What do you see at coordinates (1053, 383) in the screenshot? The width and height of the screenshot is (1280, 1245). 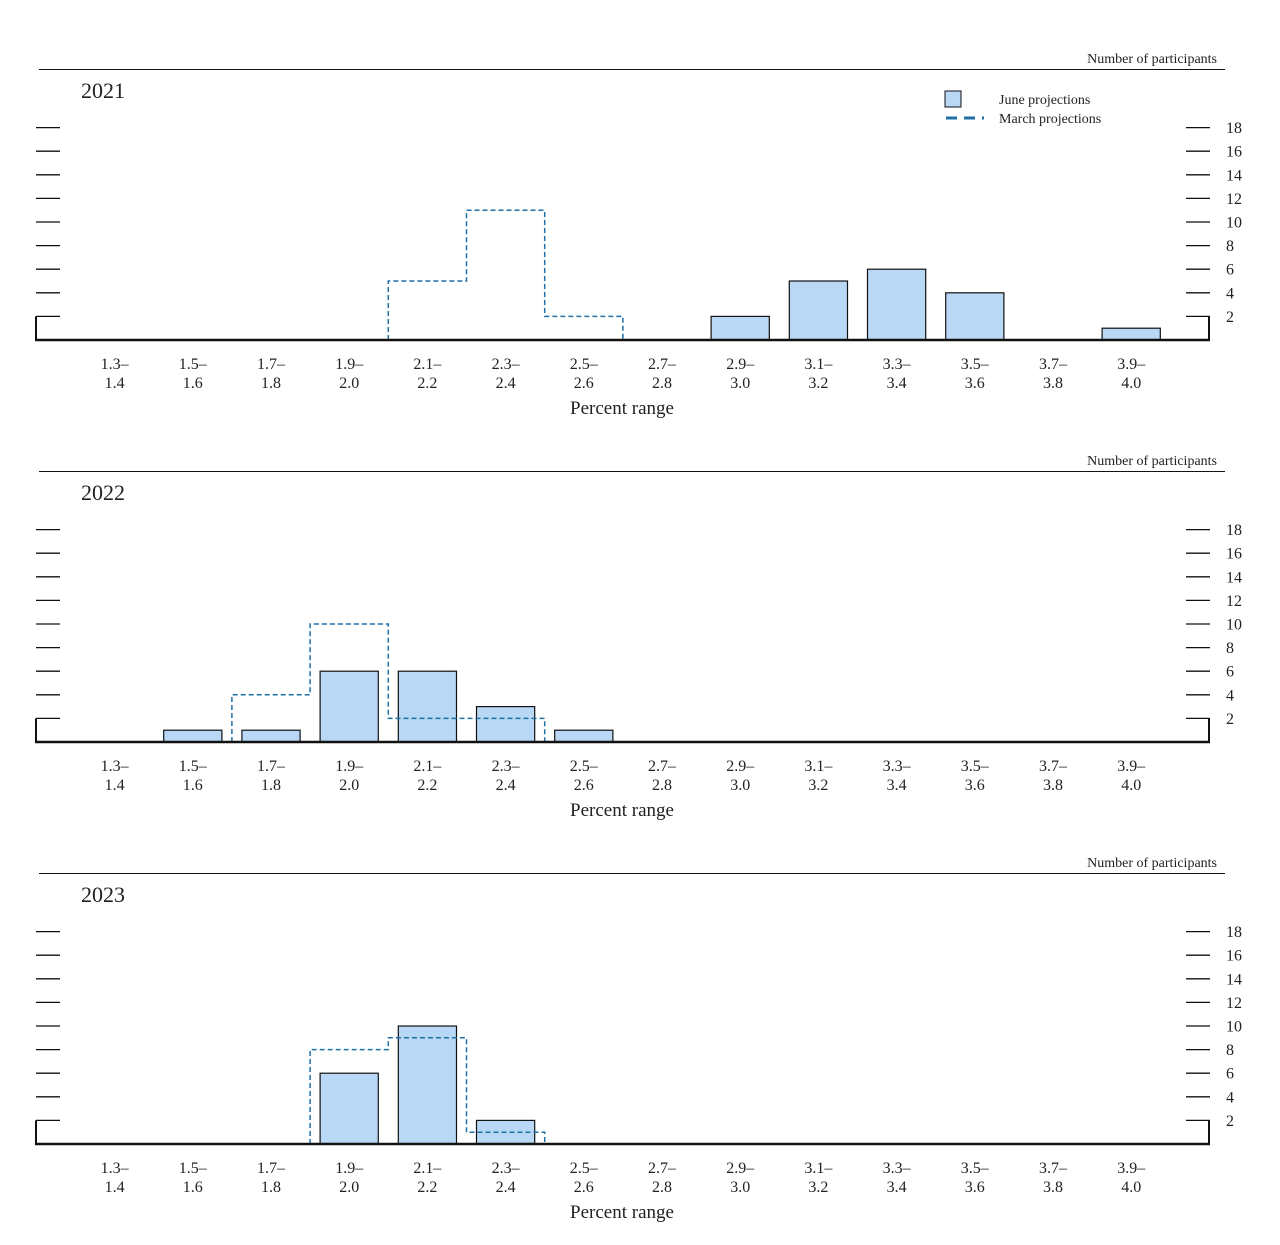 I see `x-tick-label-bottom: 3.8` at bounding box center [1053, 383].